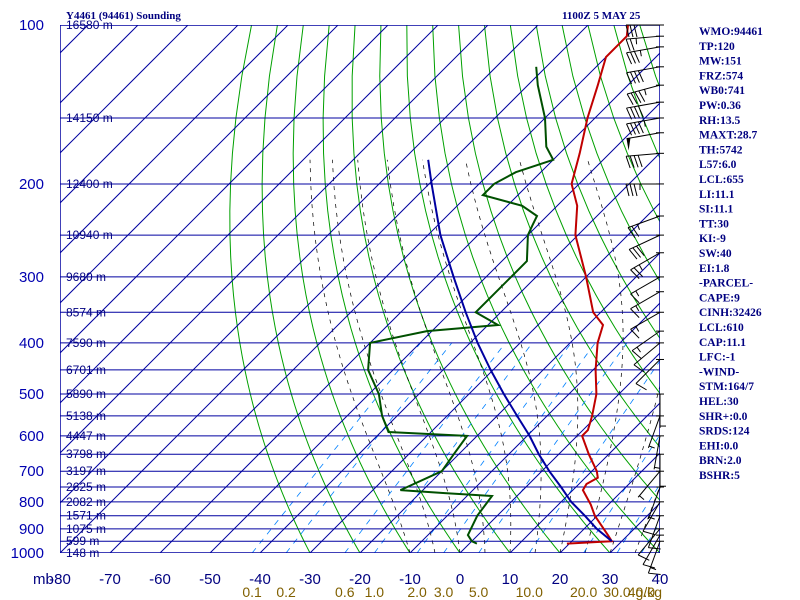  I want to click on index-entry: BRN:2.0, so click(720, 461).